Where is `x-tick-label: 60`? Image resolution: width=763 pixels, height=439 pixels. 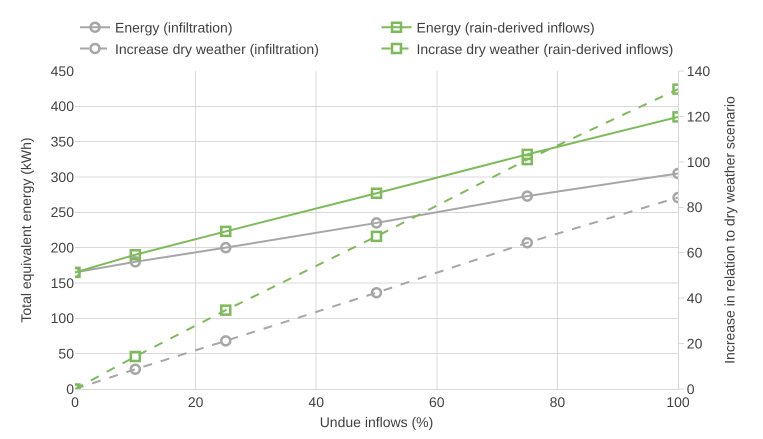 x-tick-label: 60 is located at coordinates (437, 402).